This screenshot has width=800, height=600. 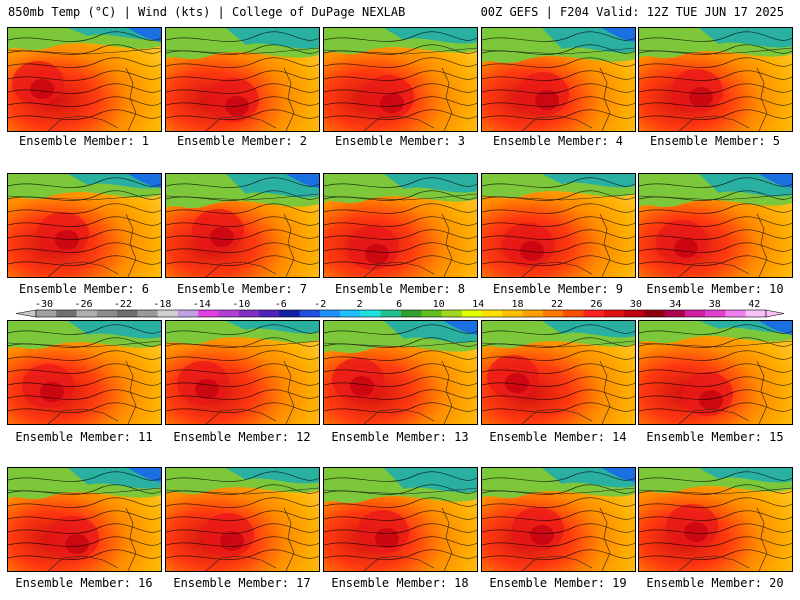 What do you see at coordinates (558, 437) in the screenshot?
I see `ensemble-member-label: Ensemble Member: 14` at bounding box center [558, 437].